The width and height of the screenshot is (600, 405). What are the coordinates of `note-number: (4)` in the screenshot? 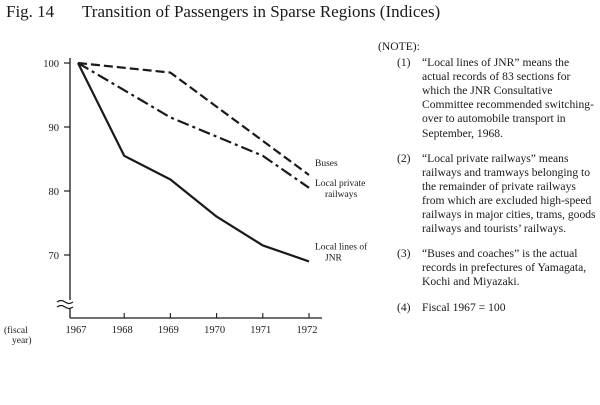 It's located at (404, 307).